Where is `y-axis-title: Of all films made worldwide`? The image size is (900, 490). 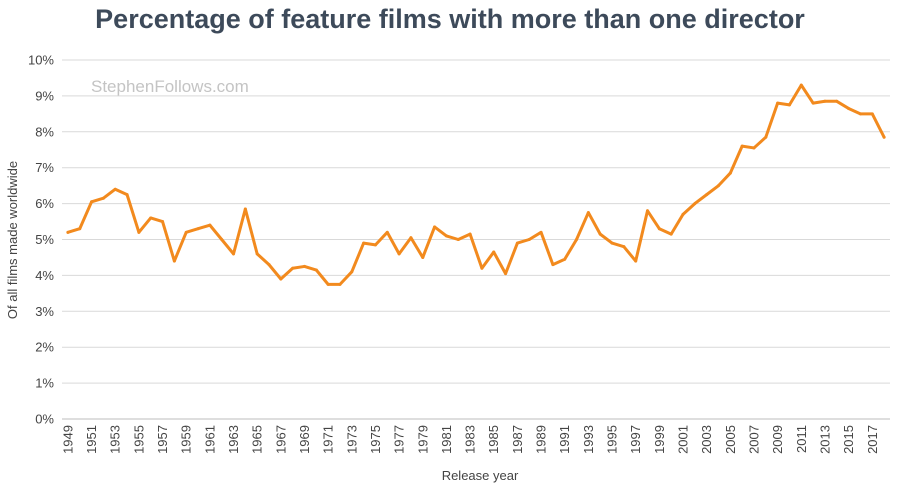
y-axis-title: Of all films made worldwide is located at coordinates (12, 240).